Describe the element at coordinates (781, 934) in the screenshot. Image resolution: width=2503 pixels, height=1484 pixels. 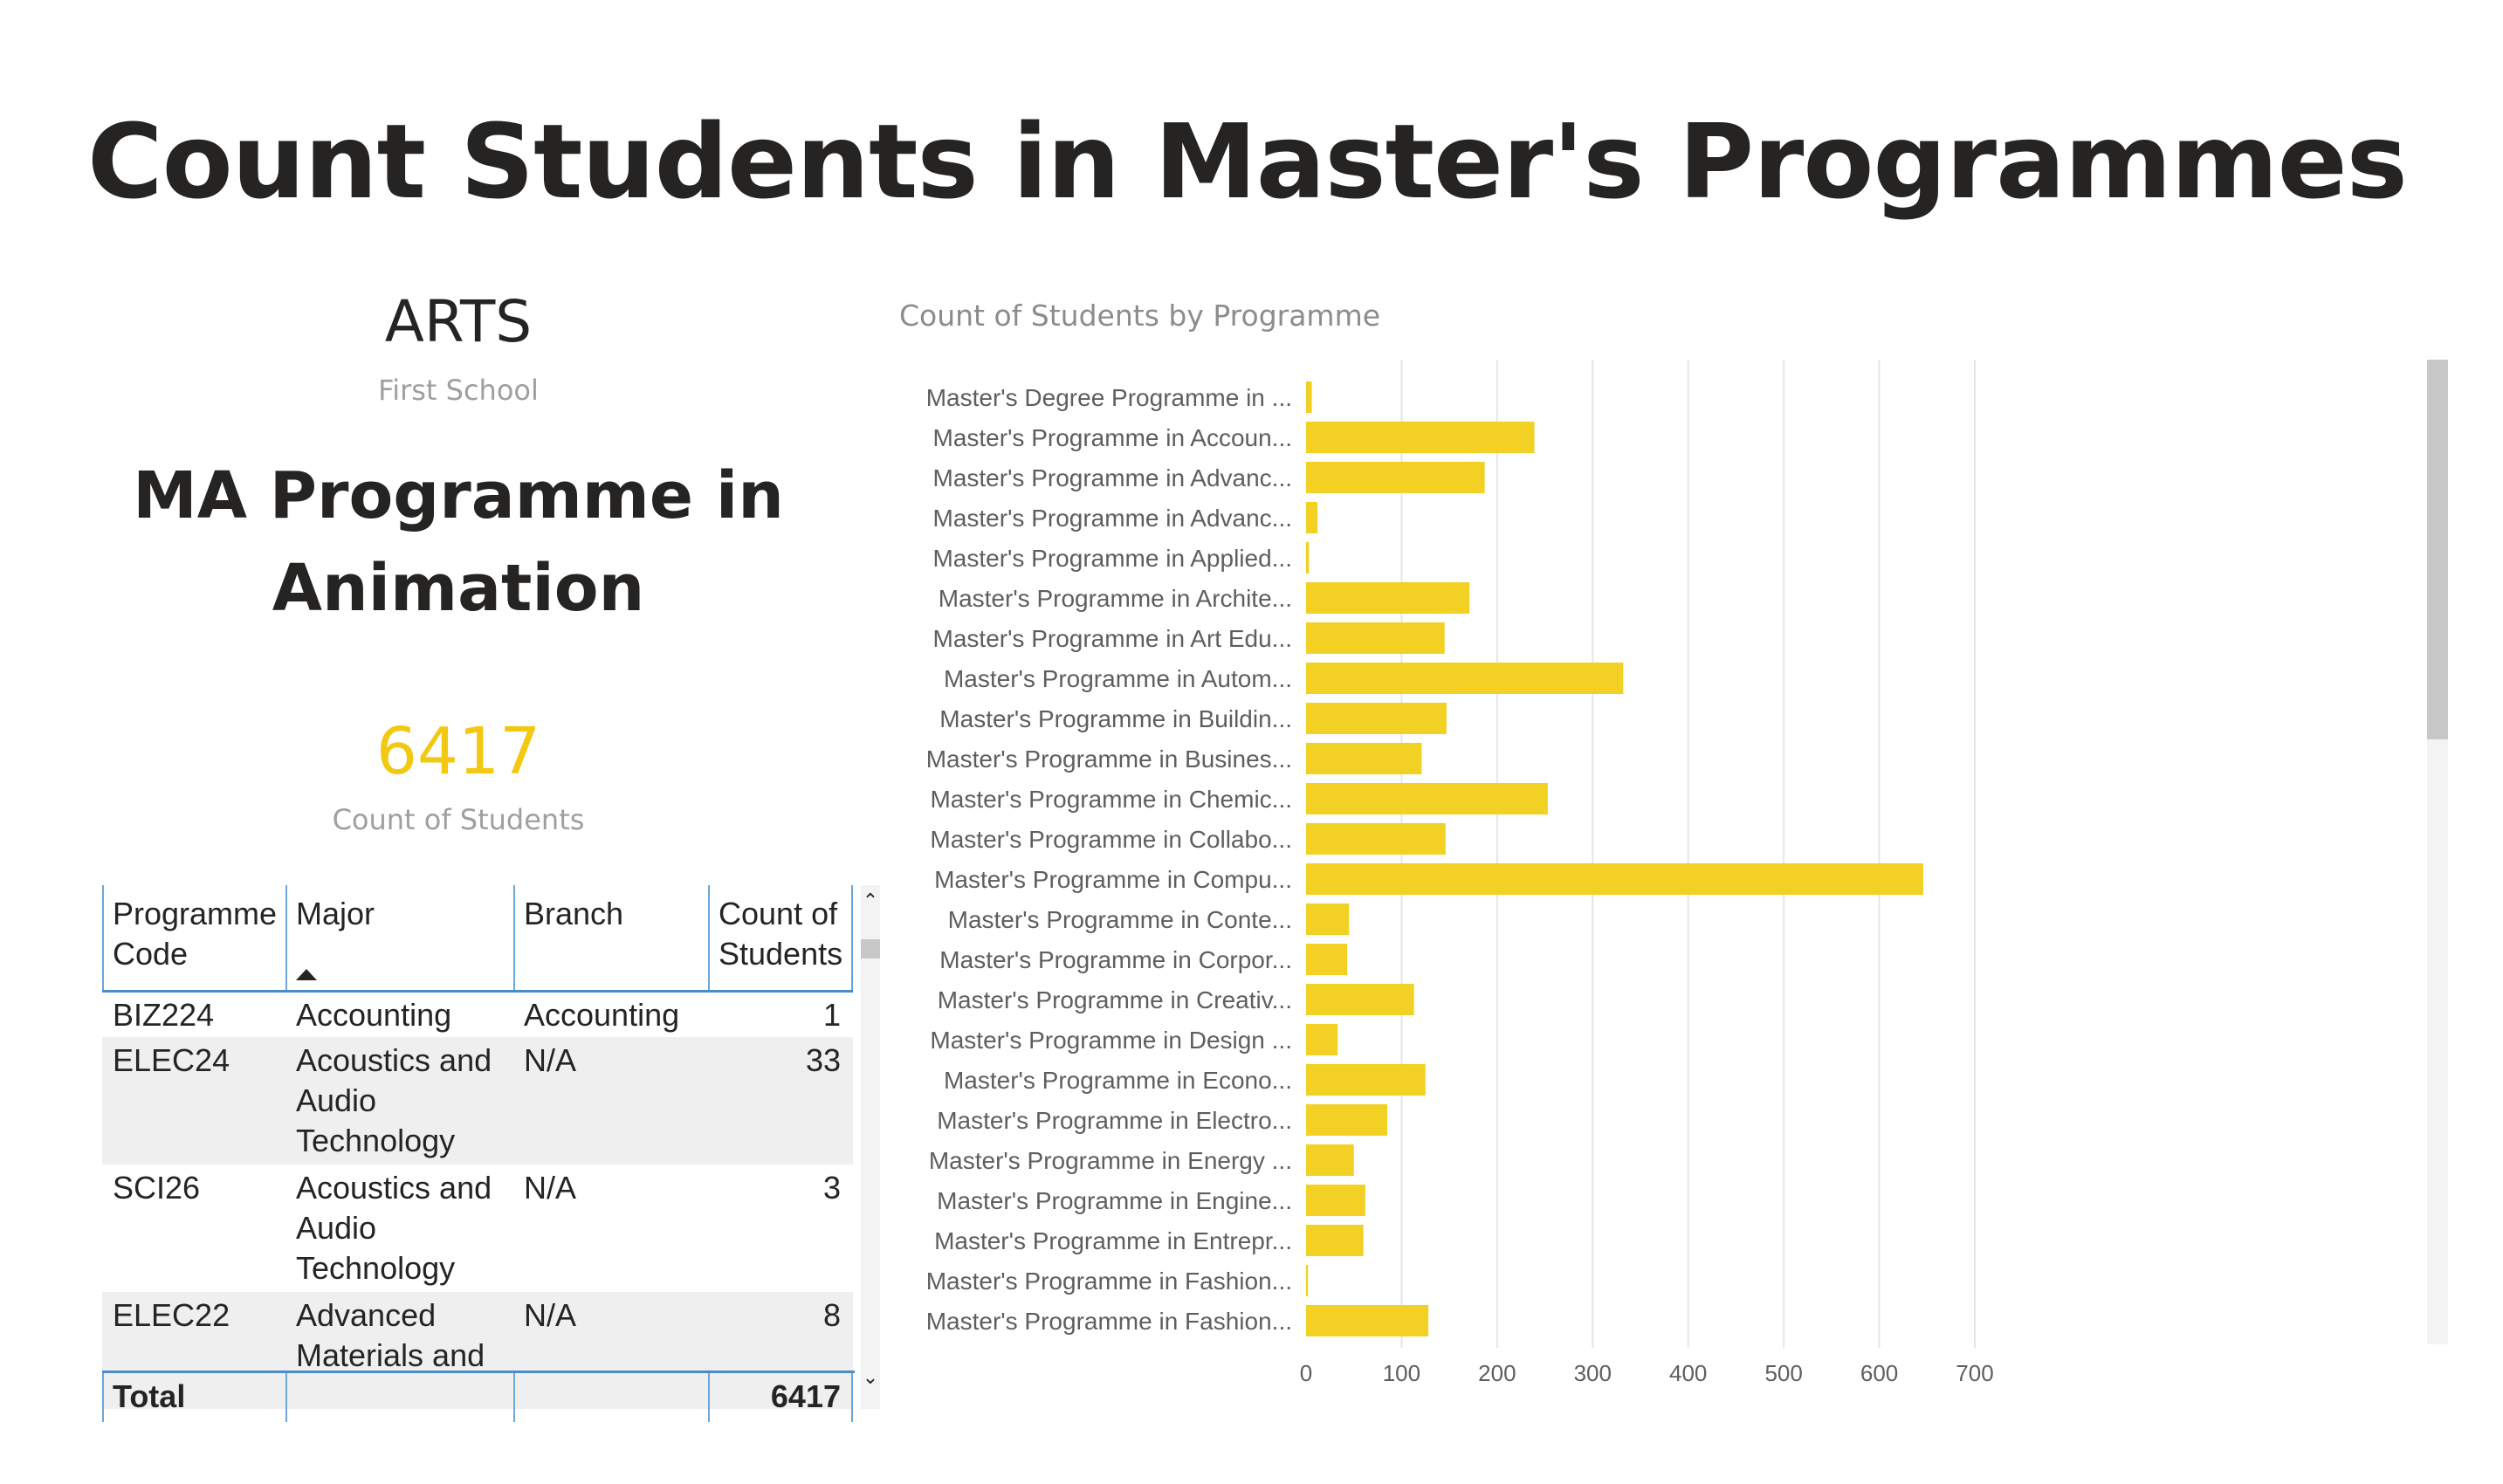
I see `header-count-of-students: Count of Students` at that location.